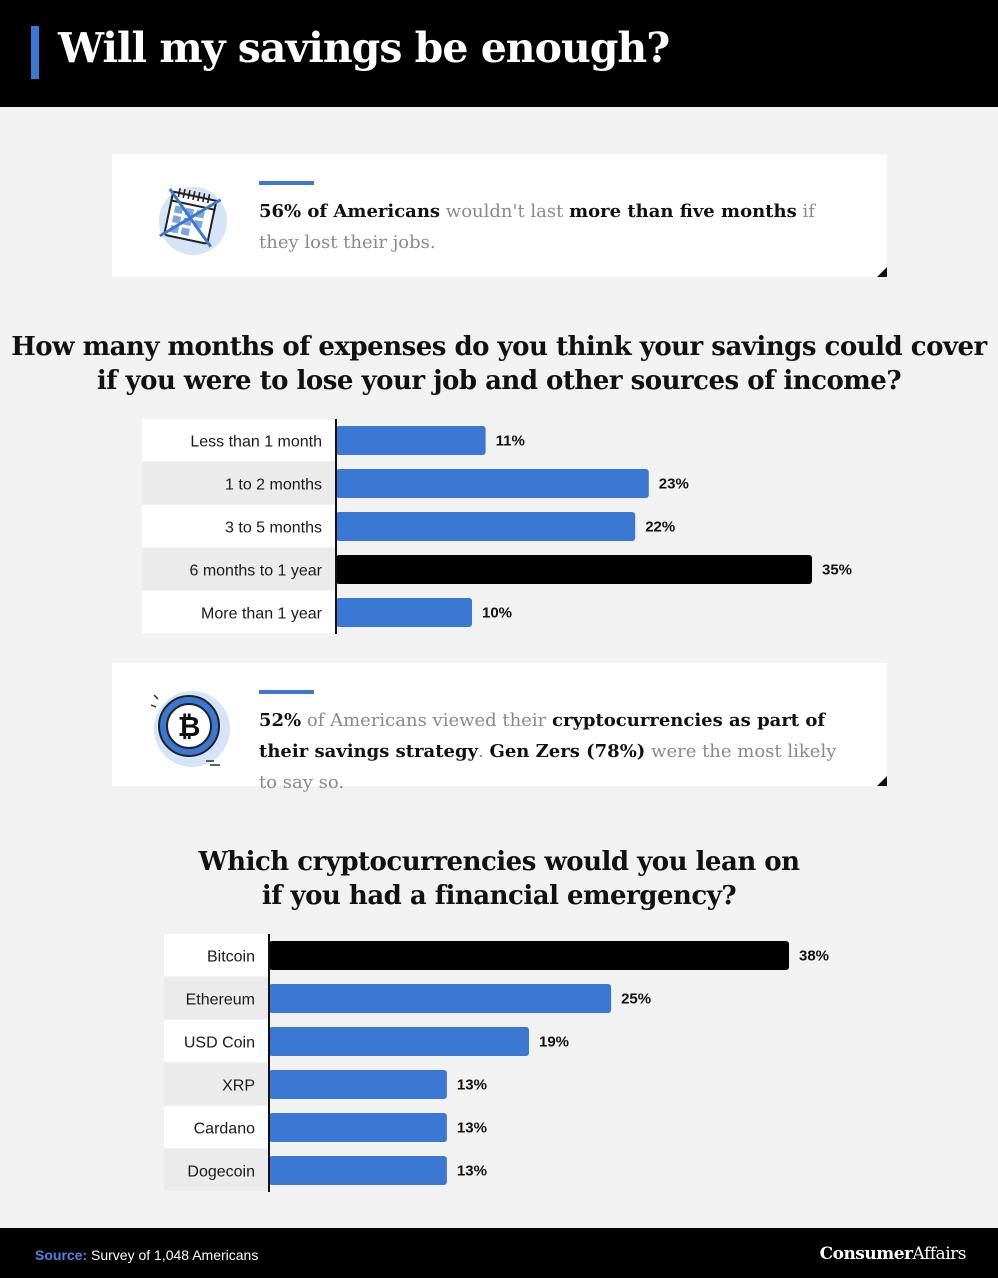 The width and height of the screenshot is (998, 1278). I want to click on header-accent-bar, so click(35, 52).